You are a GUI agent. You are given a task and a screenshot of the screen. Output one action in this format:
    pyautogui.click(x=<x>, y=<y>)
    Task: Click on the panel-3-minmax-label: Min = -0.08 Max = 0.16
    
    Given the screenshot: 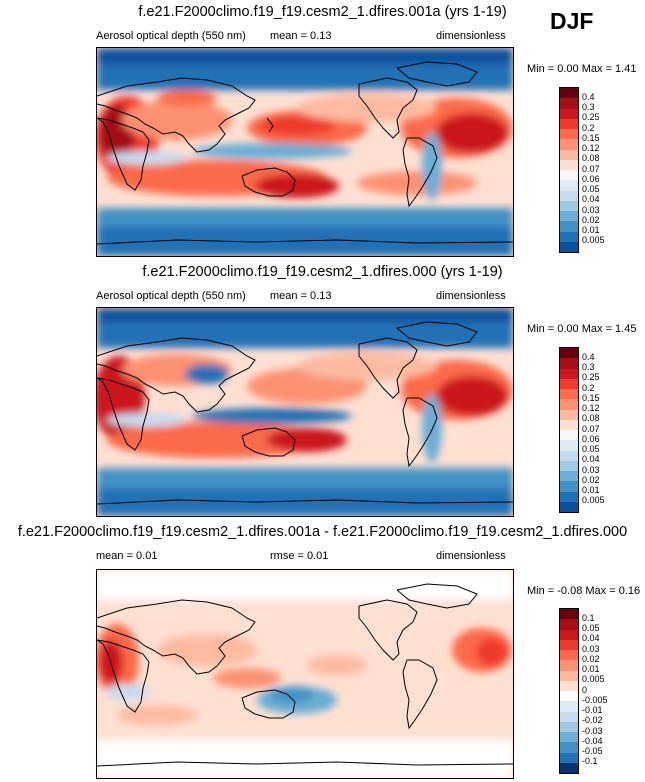 What is the action you would take?
    pyautogui.click(x=584, y=591)
    